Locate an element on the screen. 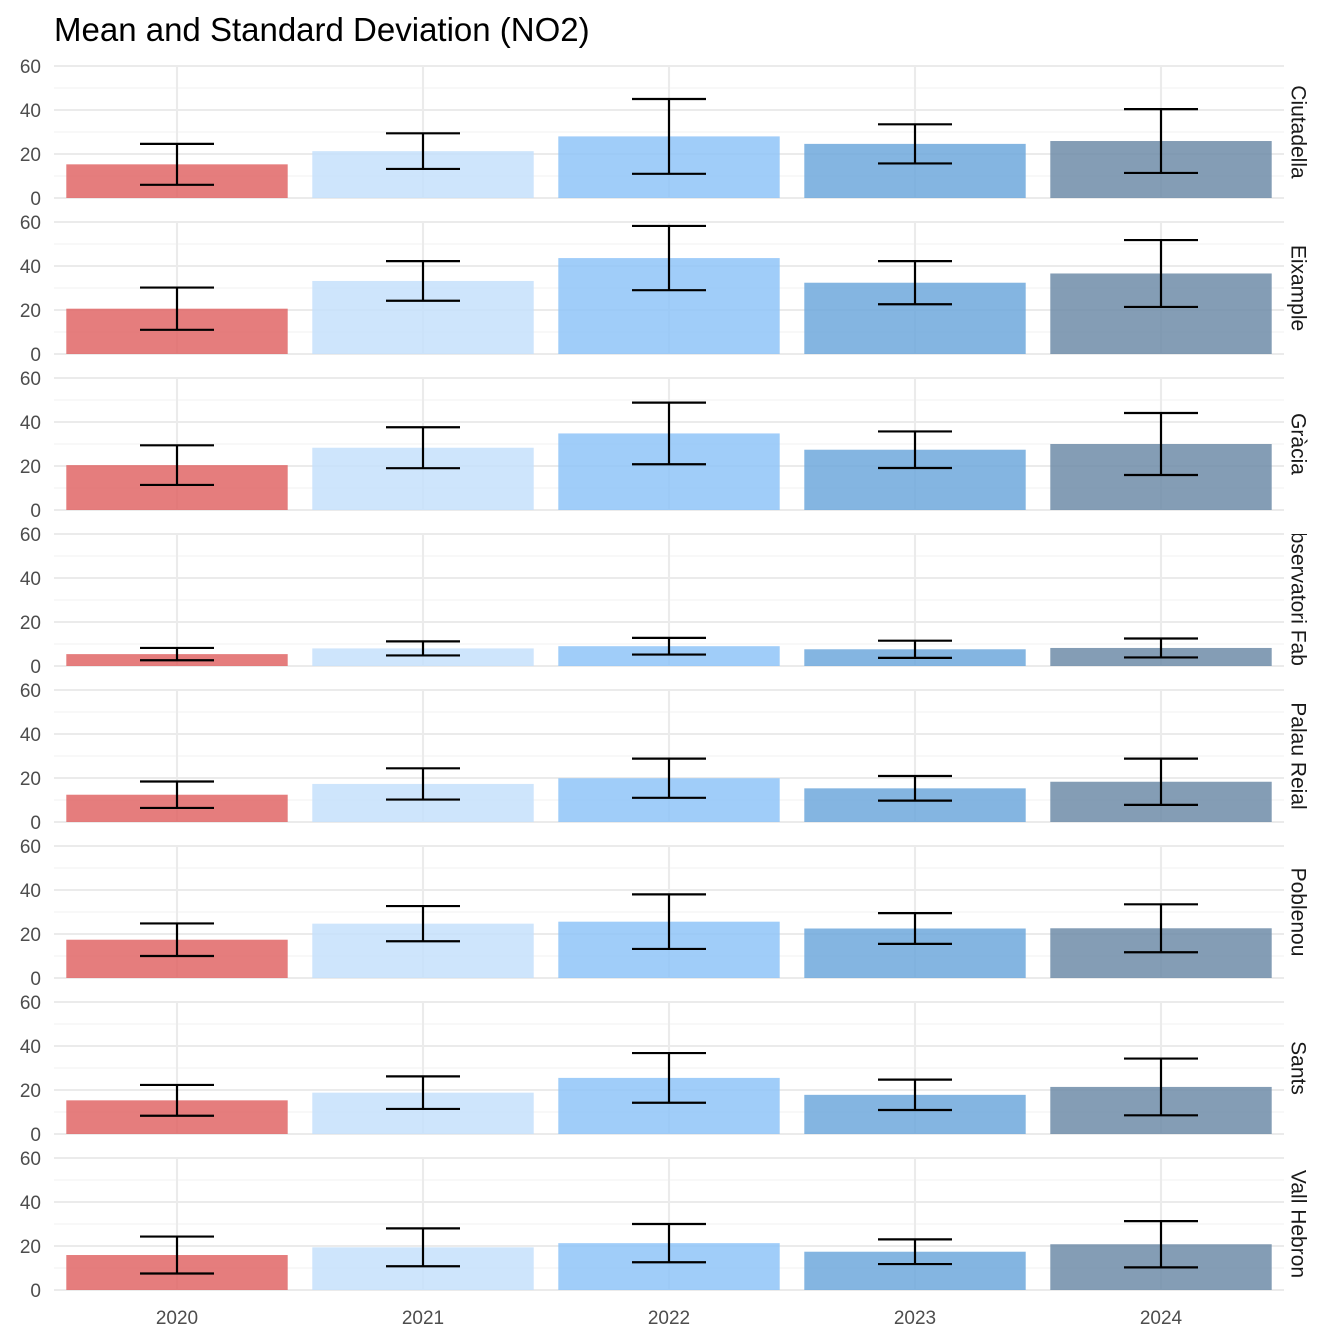 This screenshot has height=1344, width=1344. strip-group: Palau Reial is located at coordinates (1298, 755).